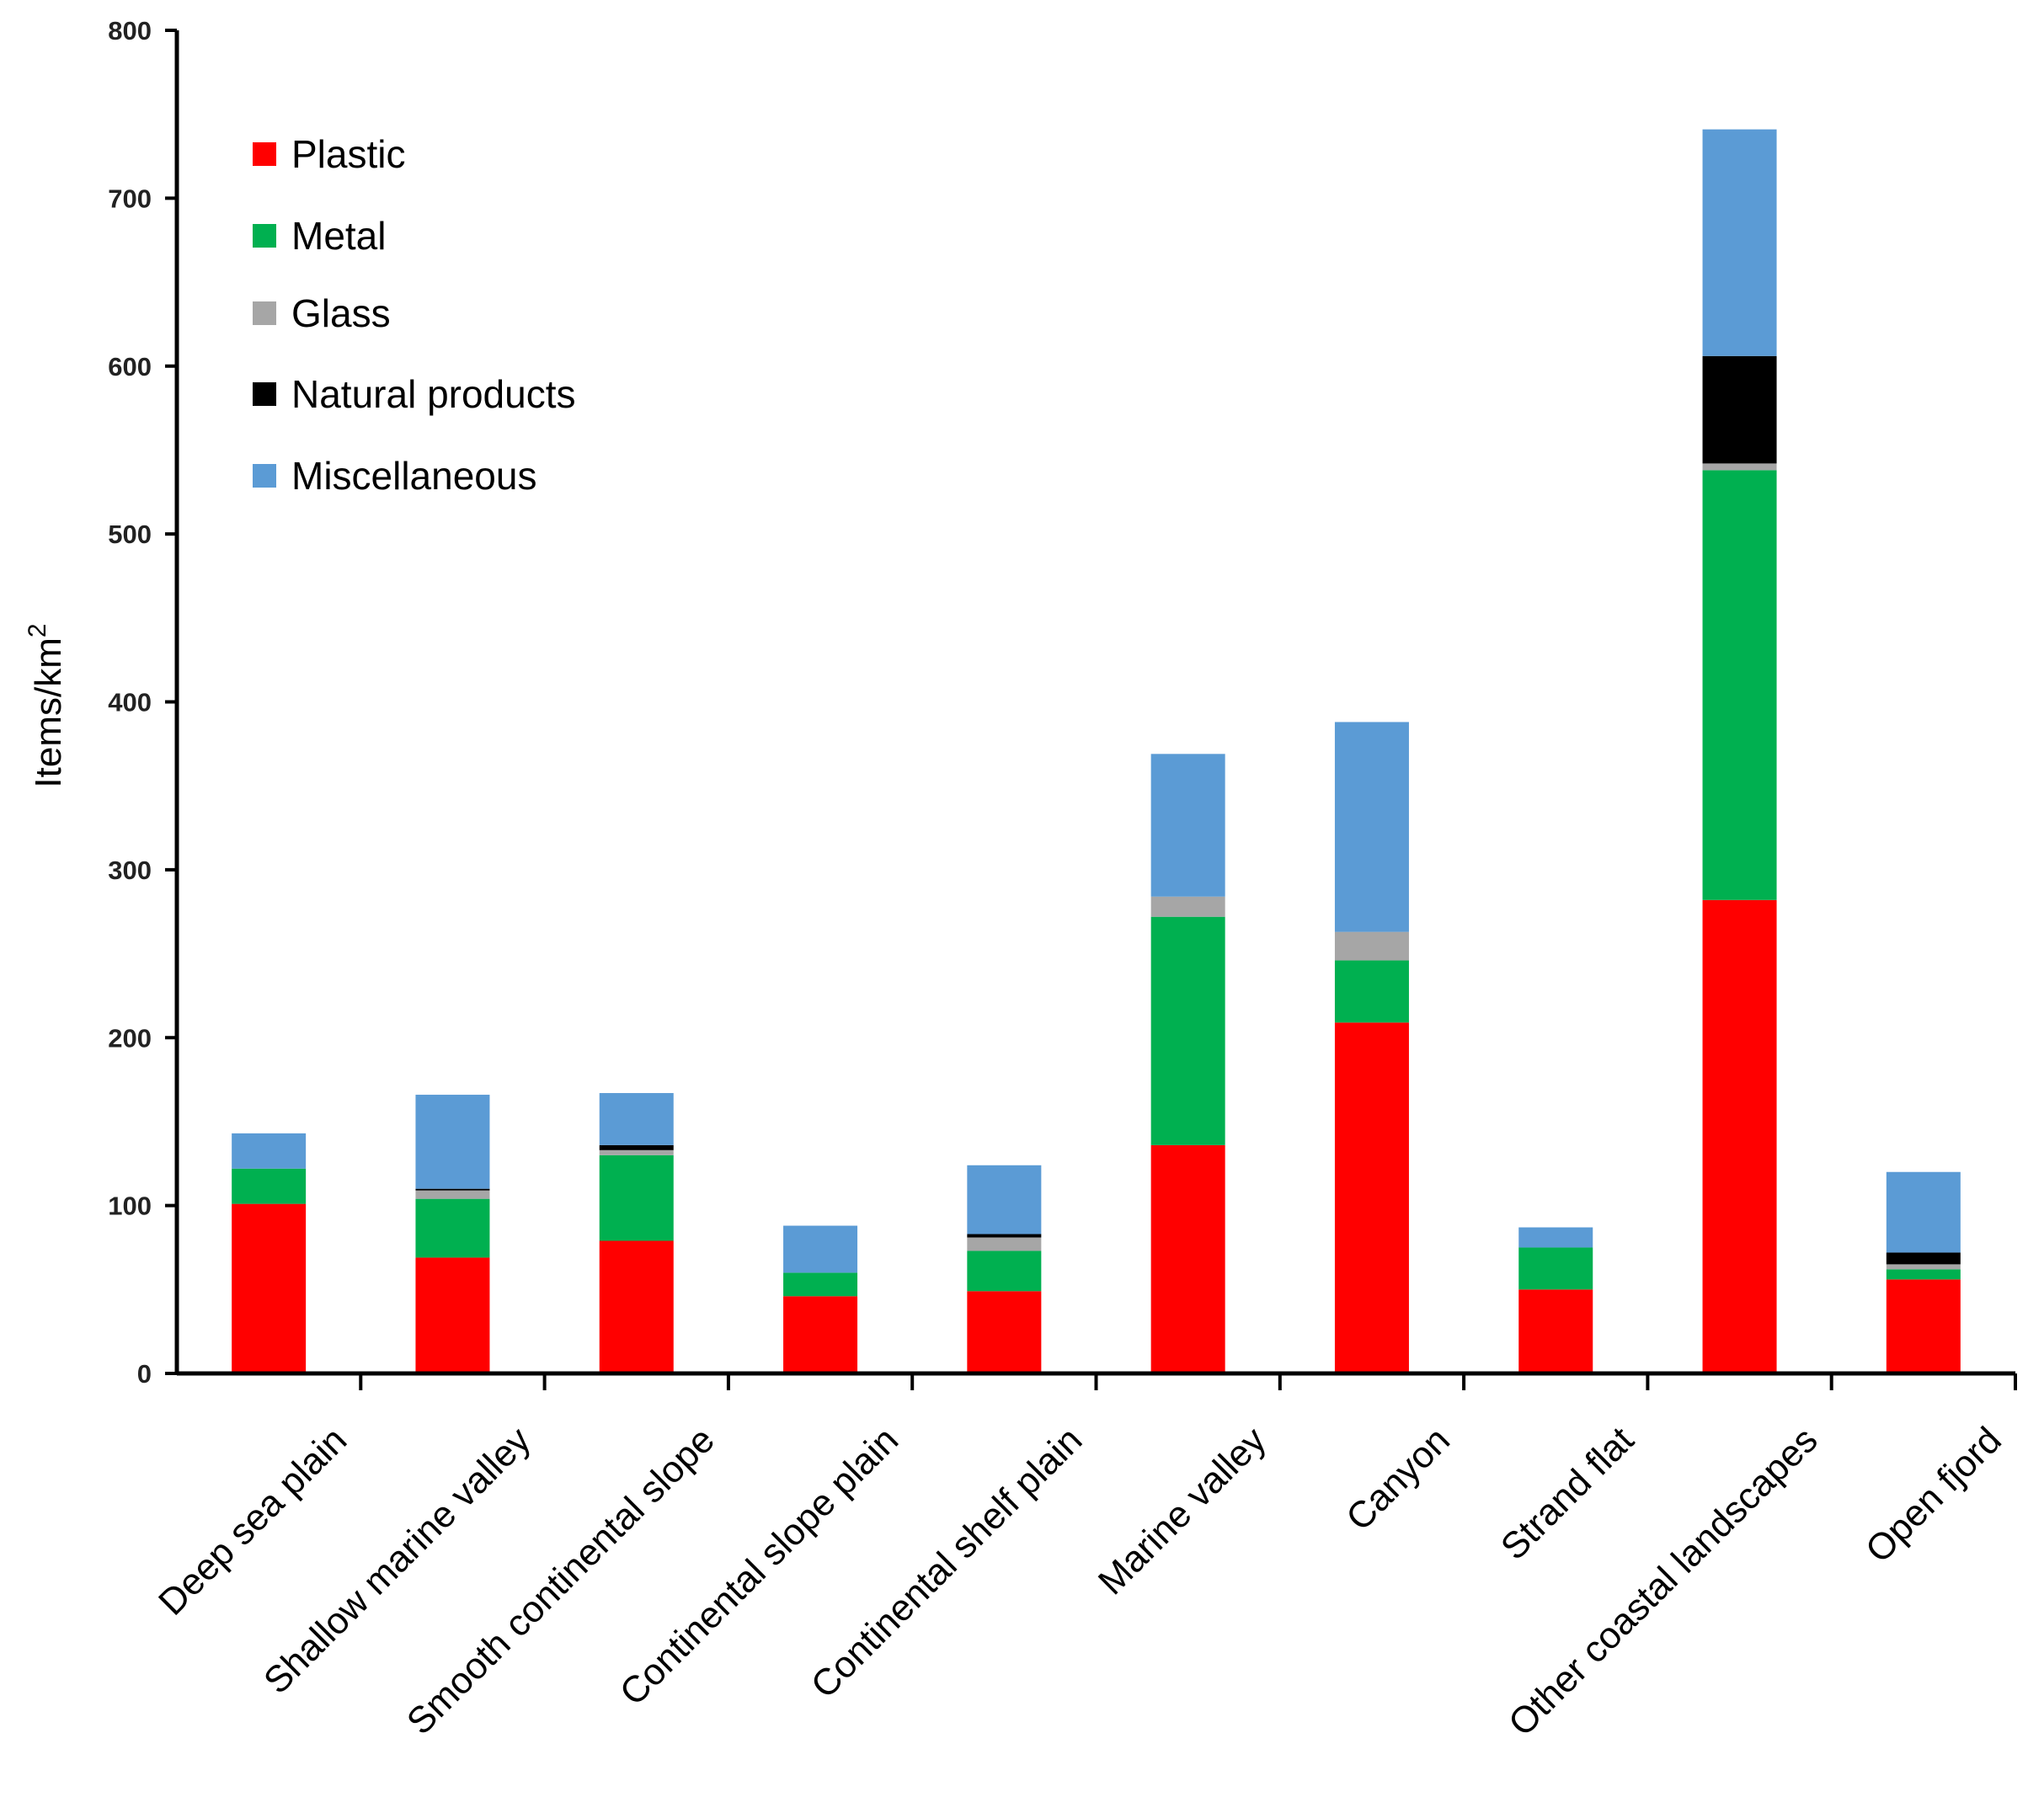  I want to click on y-tick-label-3: 300, so click(130, 870).